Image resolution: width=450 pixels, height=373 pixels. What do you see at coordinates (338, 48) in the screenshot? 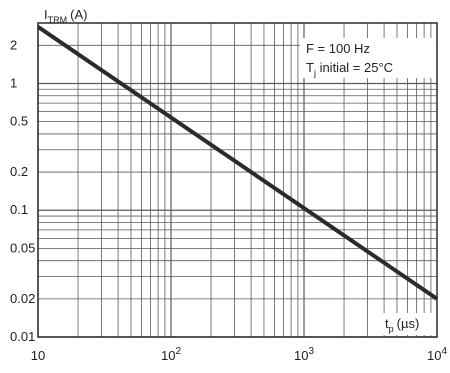
I see `annotation-line-1: F = 100 Hz` at bounding box center [338, 48].